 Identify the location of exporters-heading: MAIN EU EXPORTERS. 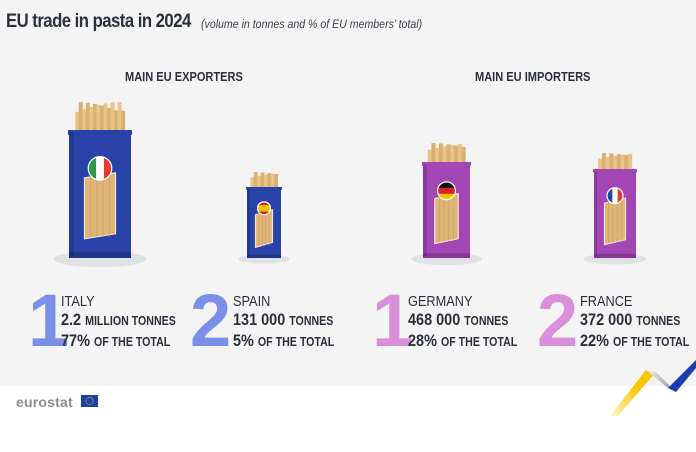
(184, 76).